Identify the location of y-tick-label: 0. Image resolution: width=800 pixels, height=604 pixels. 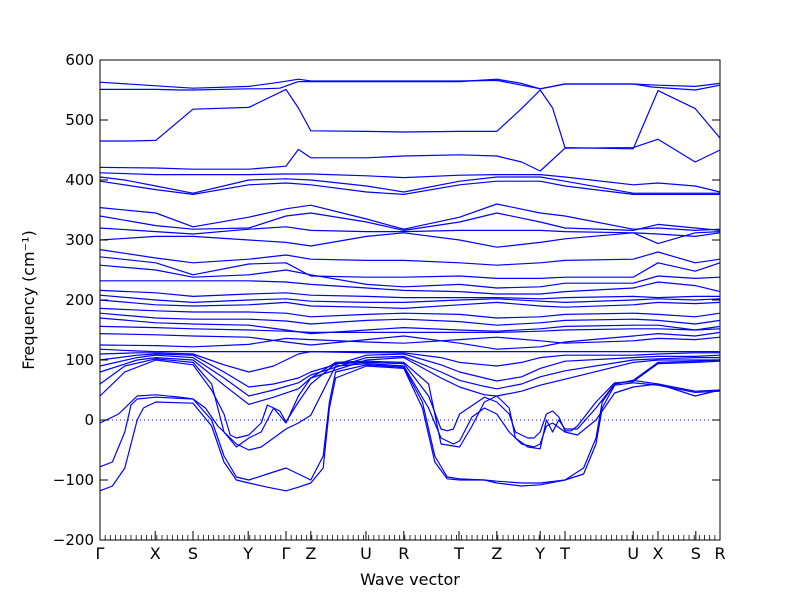
(89, 420).